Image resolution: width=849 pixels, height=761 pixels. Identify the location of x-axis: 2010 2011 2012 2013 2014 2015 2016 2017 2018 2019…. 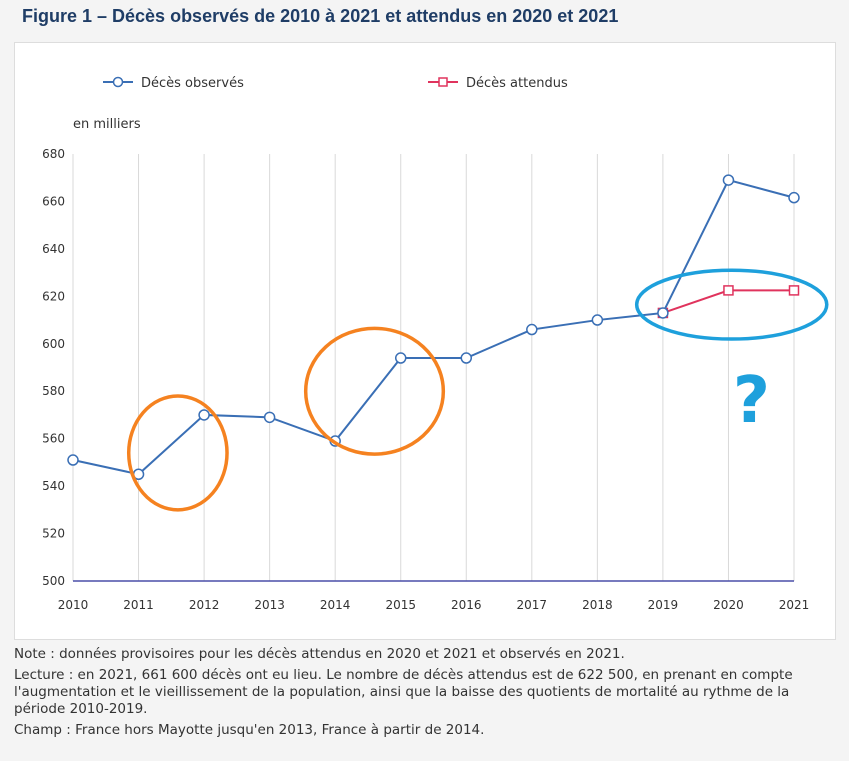
(434, 605).